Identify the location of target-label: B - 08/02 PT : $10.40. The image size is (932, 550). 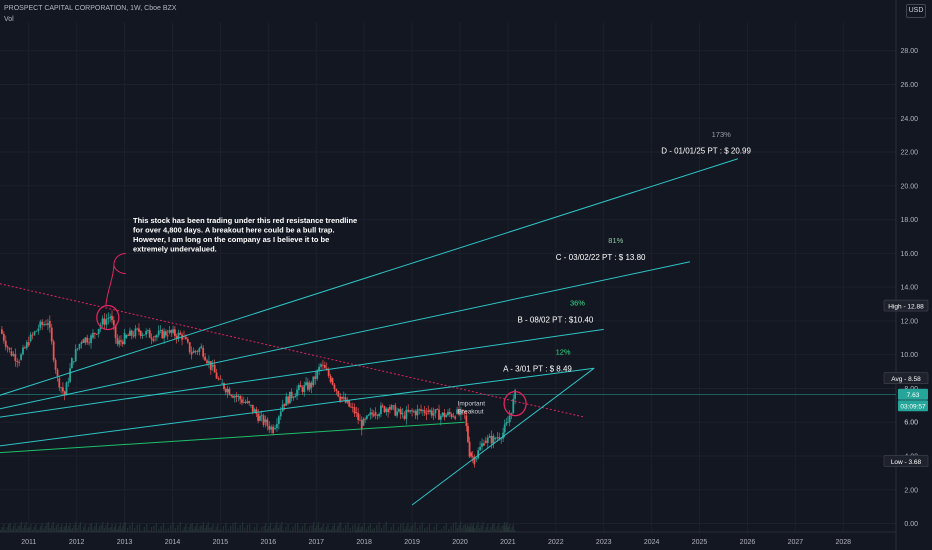
(555, 320).